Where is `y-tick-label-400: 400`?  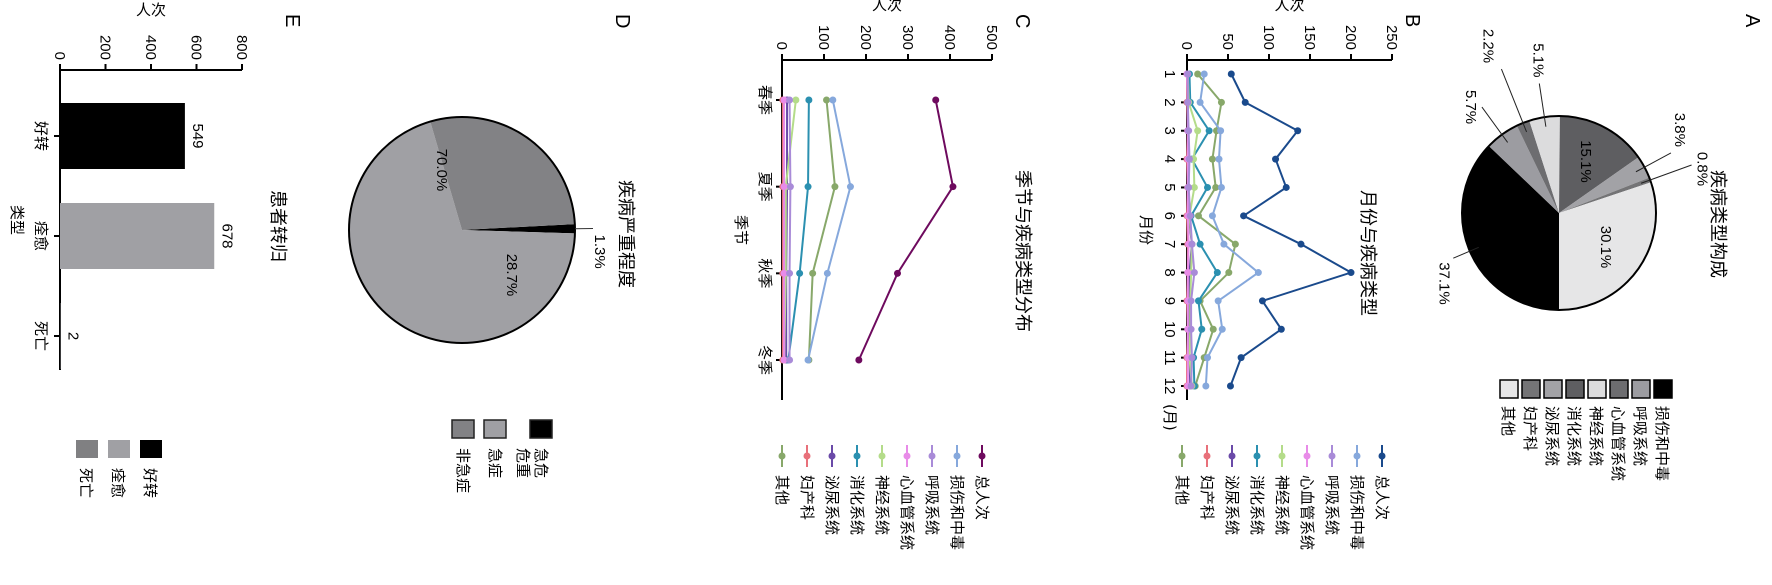
y-tick-label-400: 400 is located at coordinates (150, 47).